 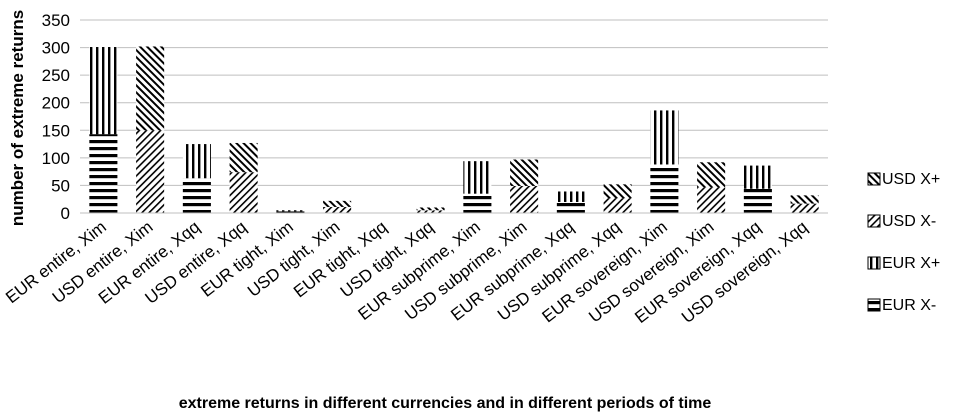 What do you see at coordinates (56, 20) in the screenshot?
I see `y-tick-label: 350` at bounding box center [56, 20].